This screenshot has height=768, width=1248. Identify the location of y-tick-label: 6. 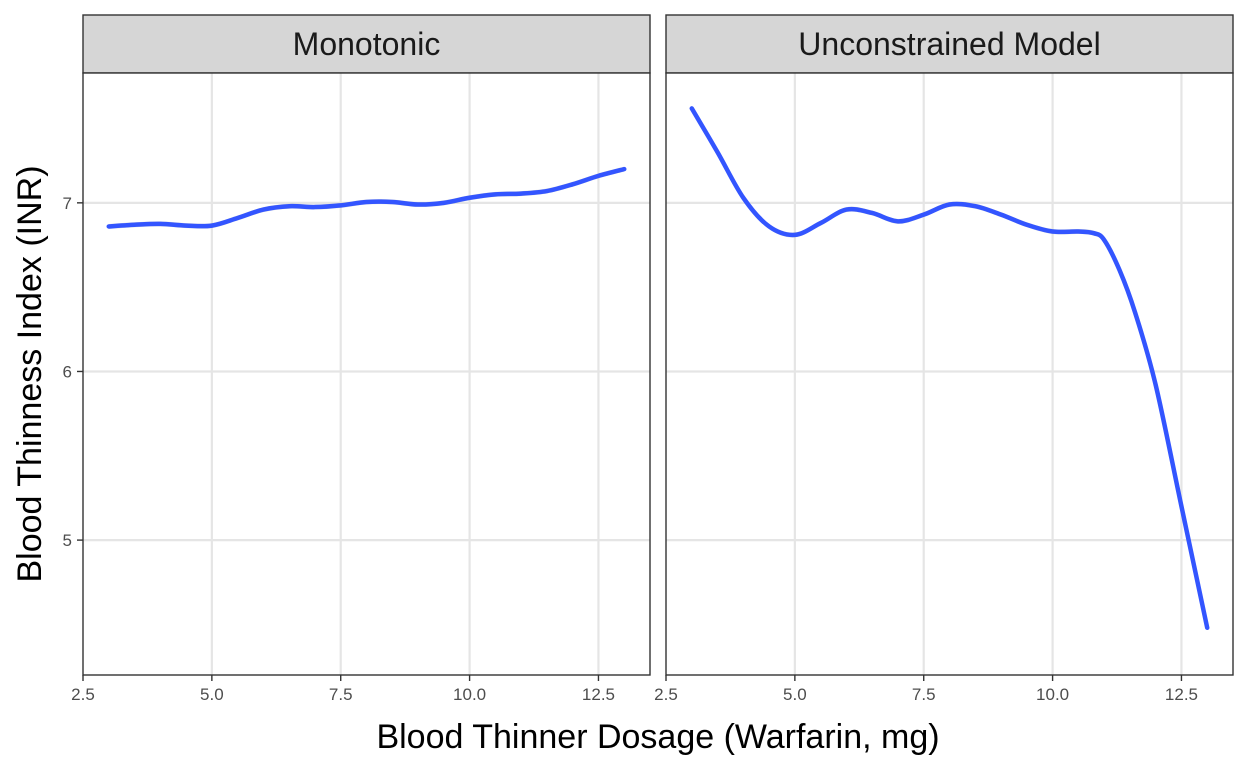
(67, 371).